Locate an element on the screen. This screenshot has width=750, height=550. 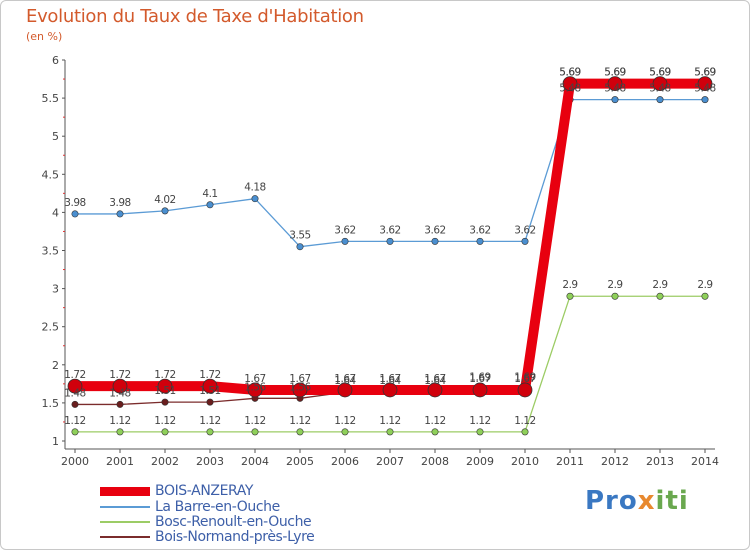
legend-swatch-la-barre-en-ouche is located at coordinates (125, 507).